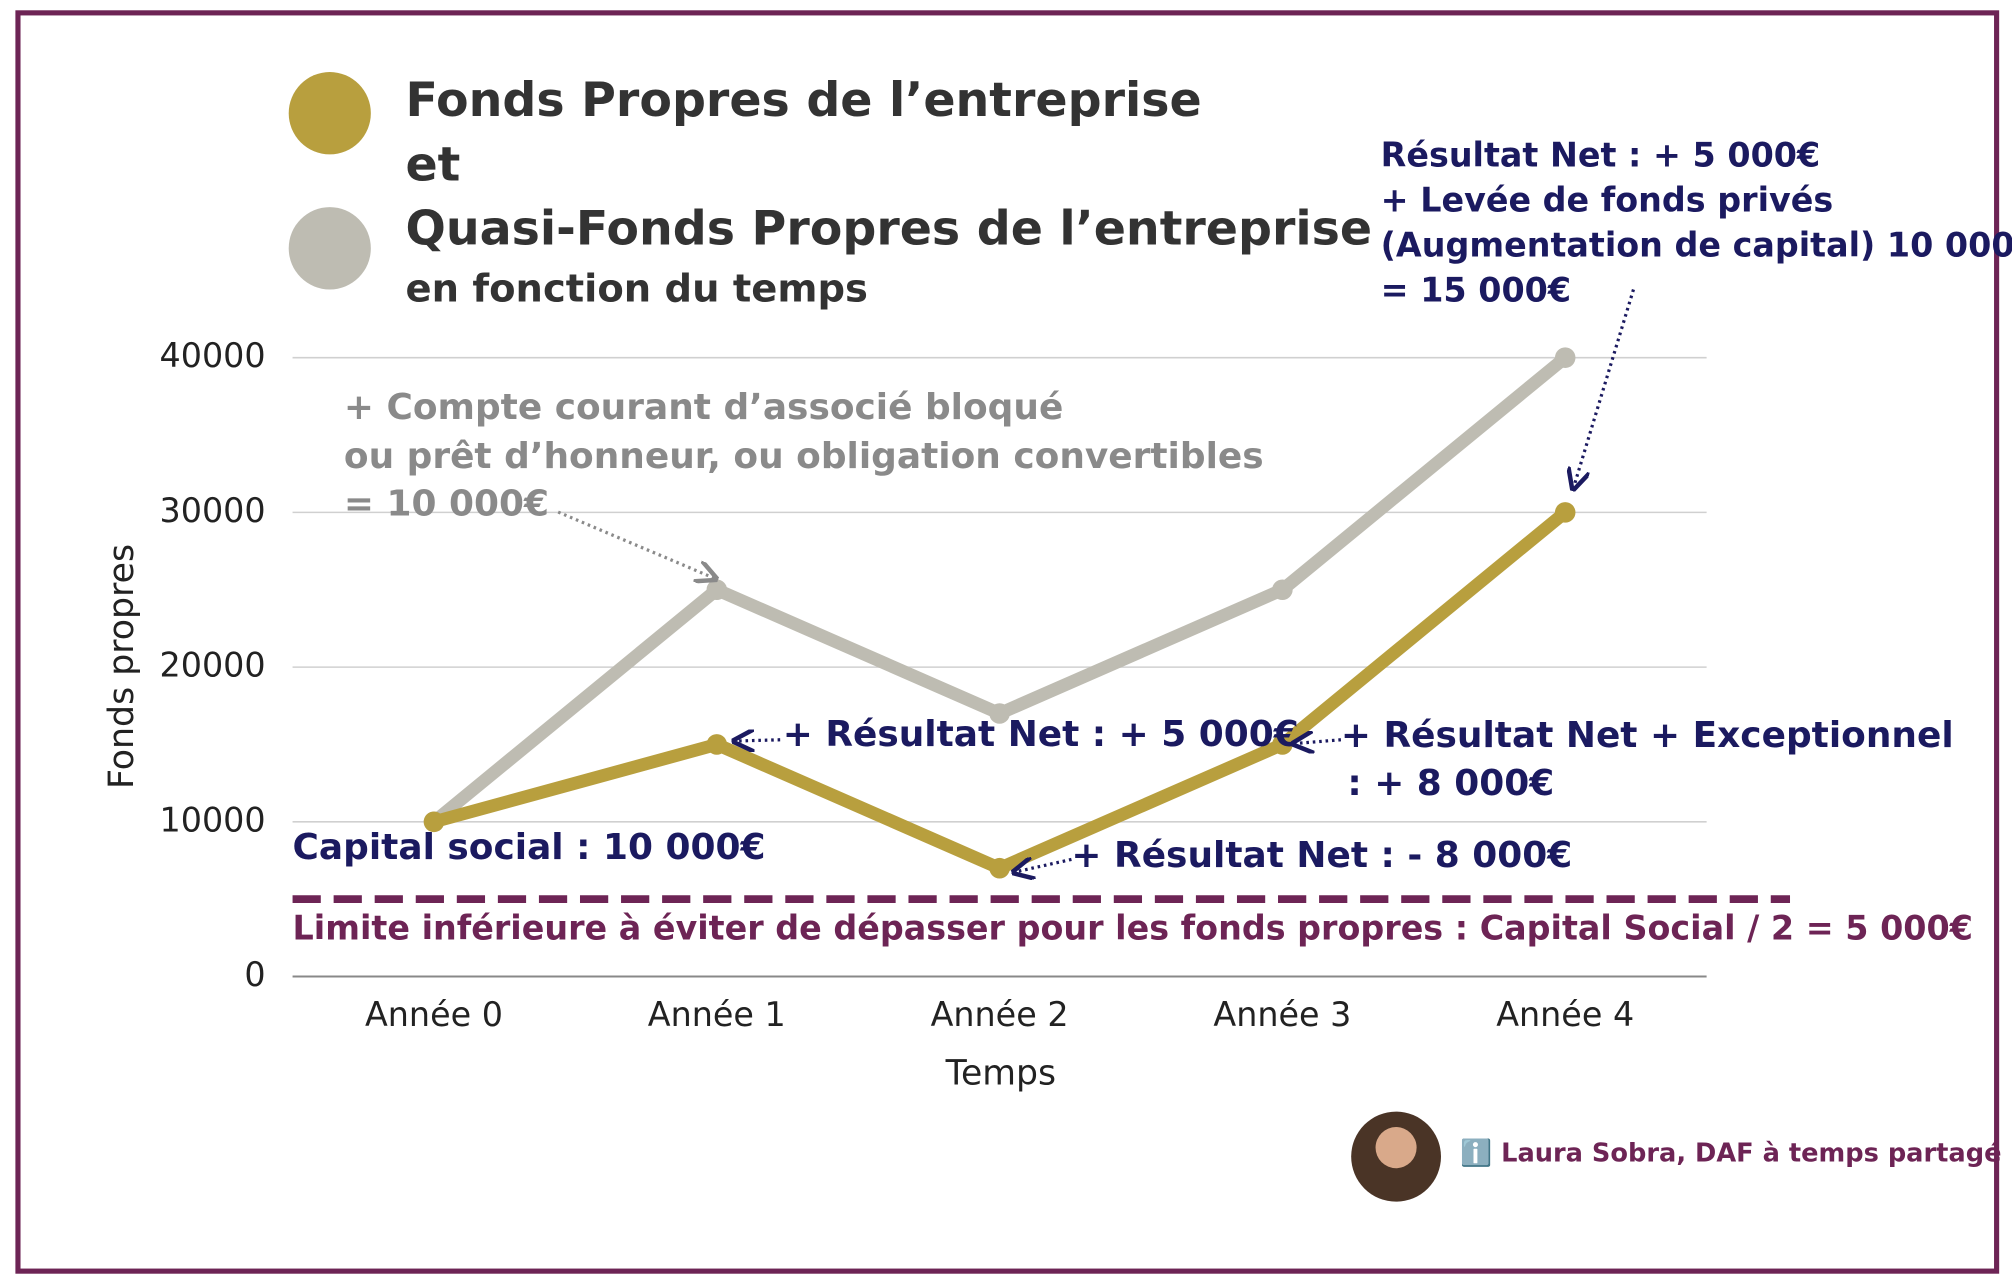 The height and width of the screenshot is (1284, 2012). Describe the element at coordinates (213, 510) in the screenshot. I see `y-tick-label: 30000` at that location.